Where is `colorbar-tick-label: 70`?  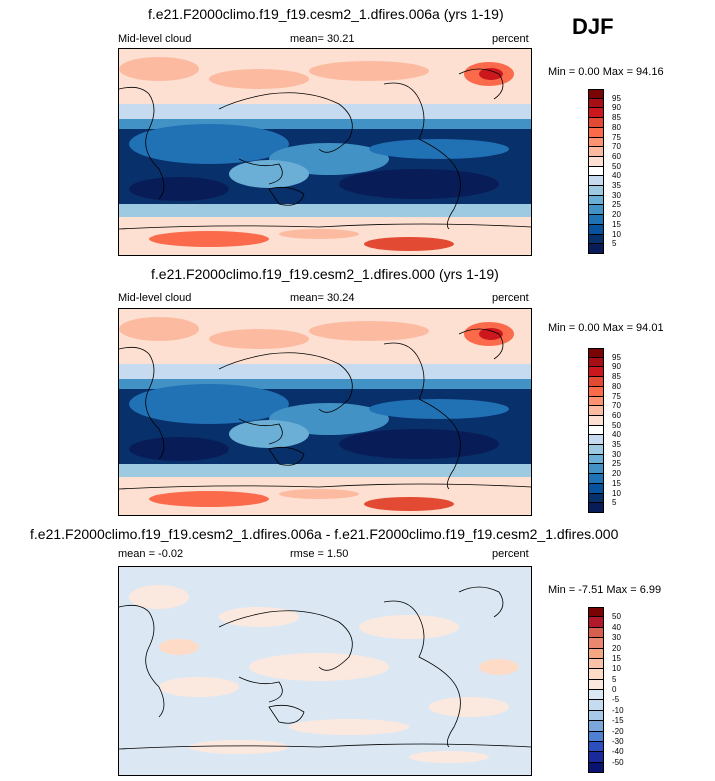
colorbar-tick-label: 70 is located at coordinates (616, 147).